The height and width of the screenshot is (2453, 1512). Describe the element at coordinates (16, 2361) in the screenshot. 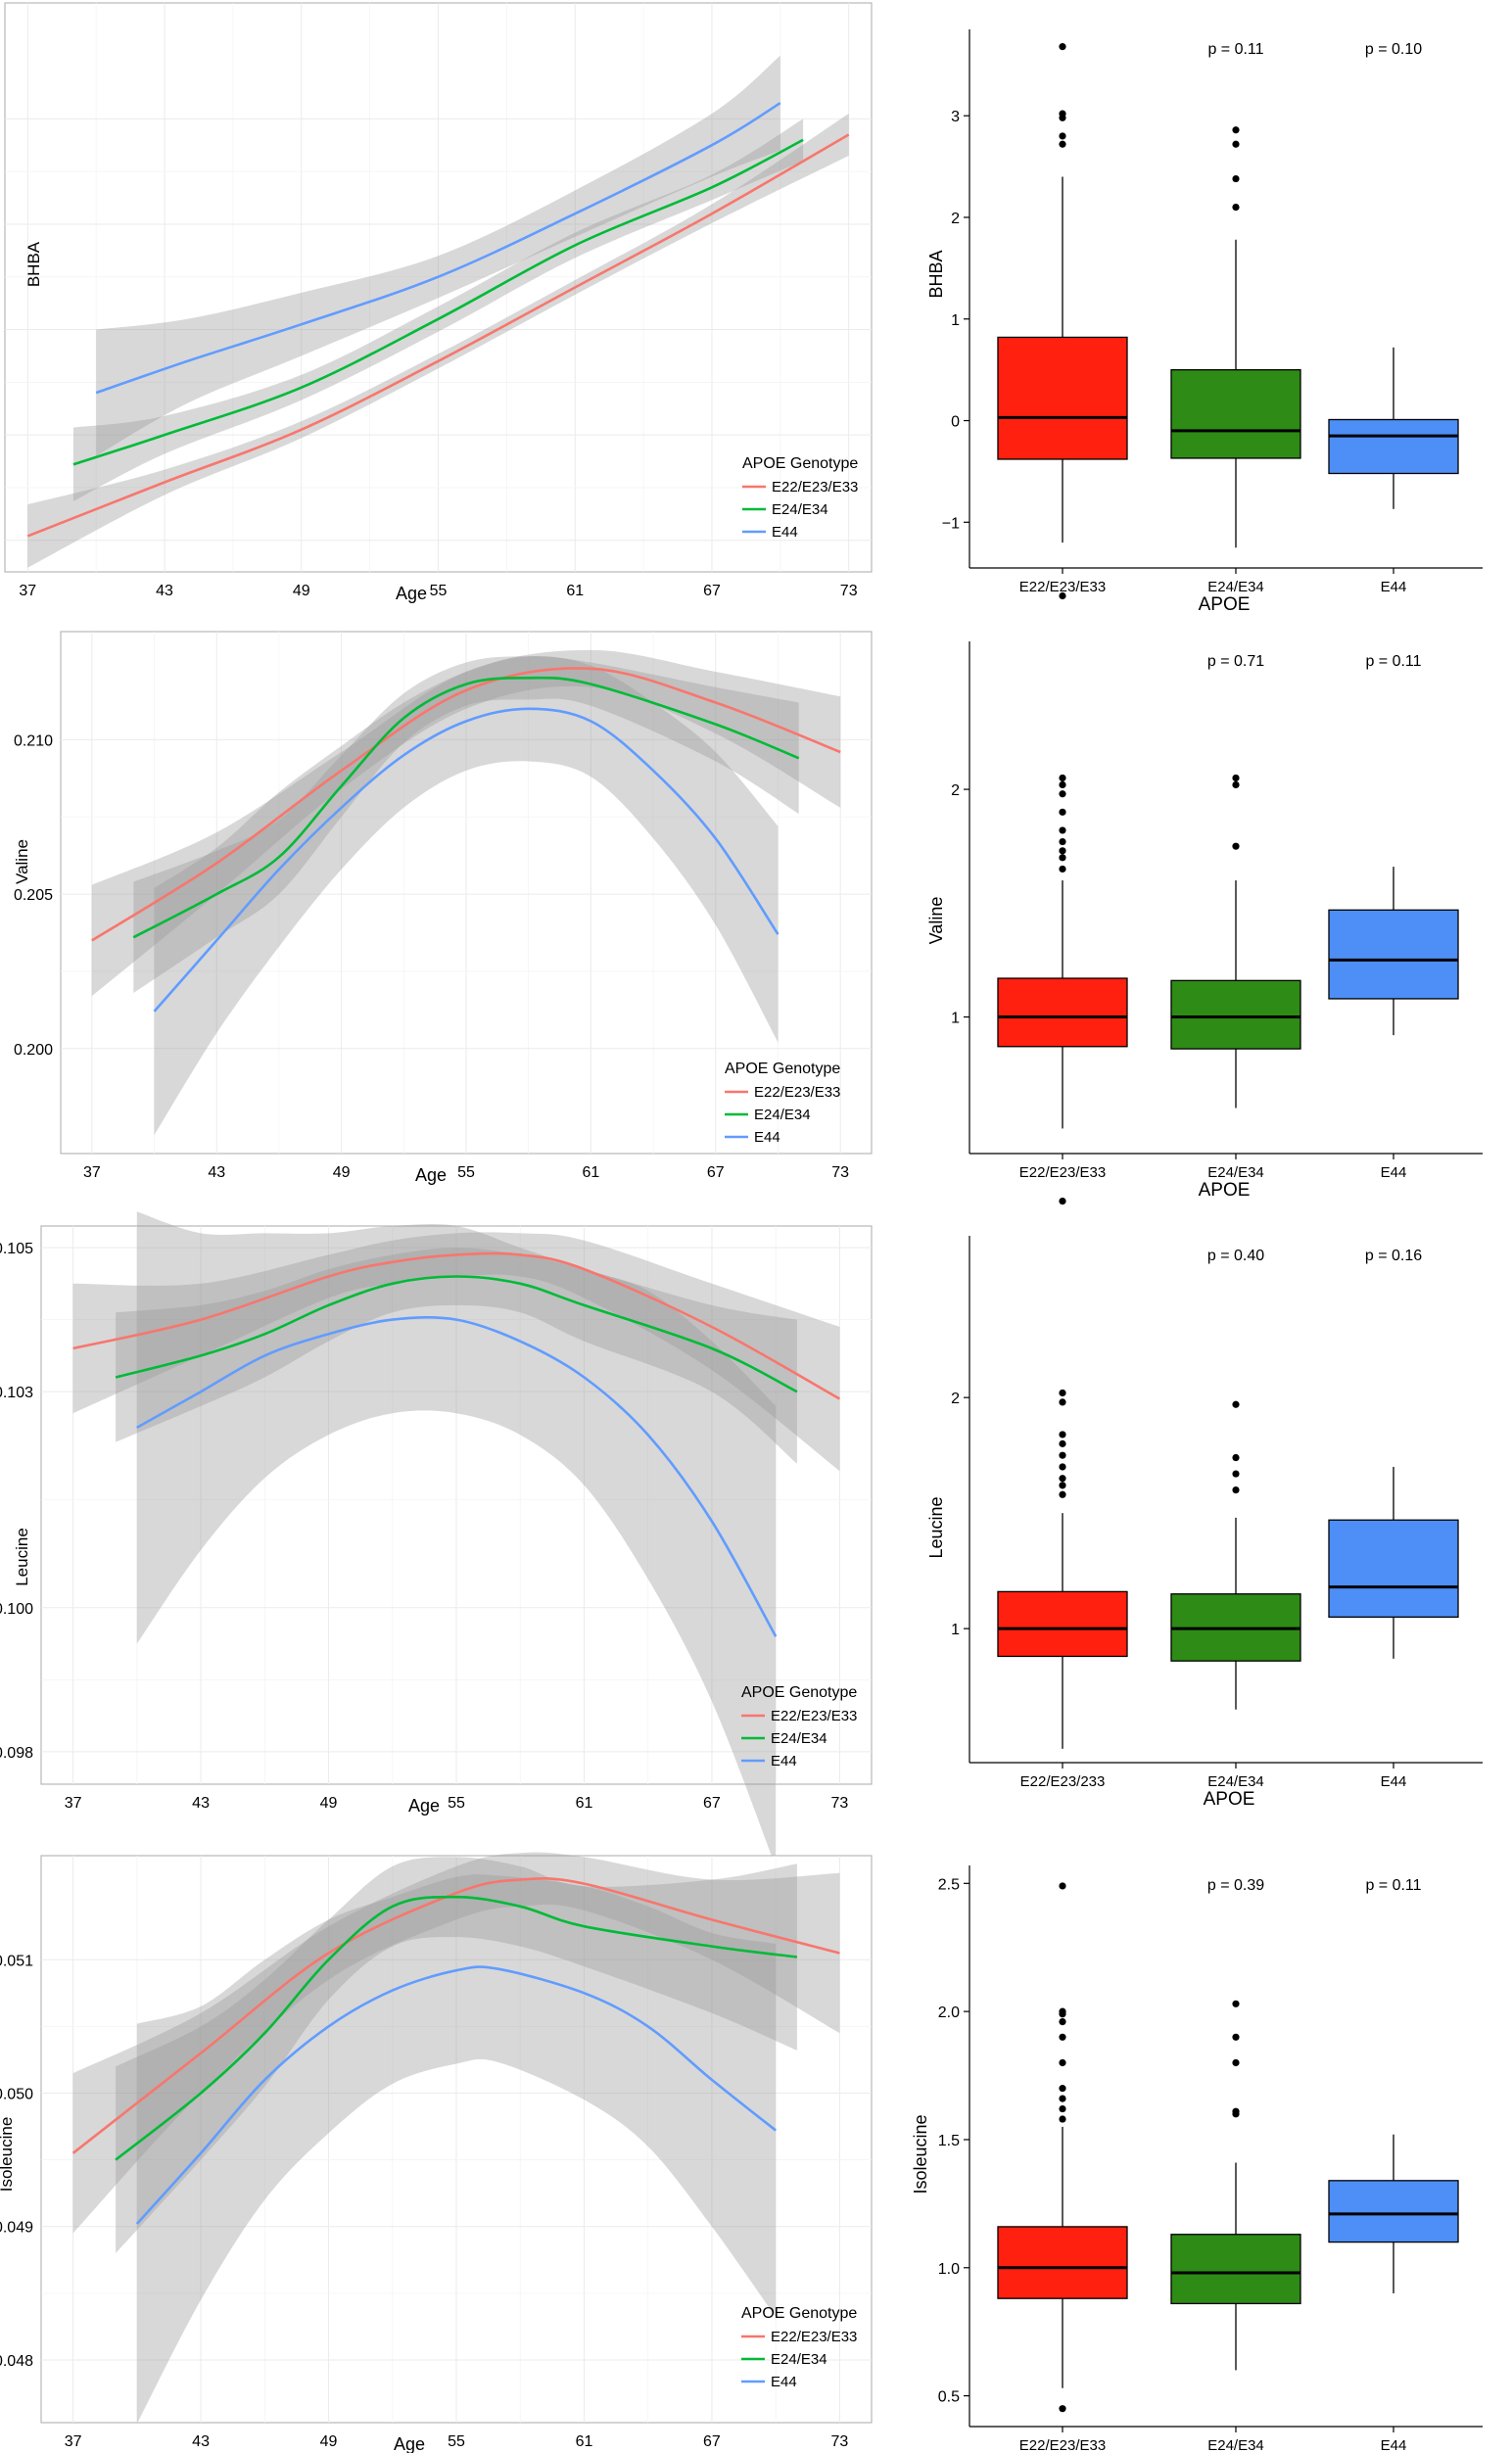

I see `y-tick-label: 0.048` at that location.